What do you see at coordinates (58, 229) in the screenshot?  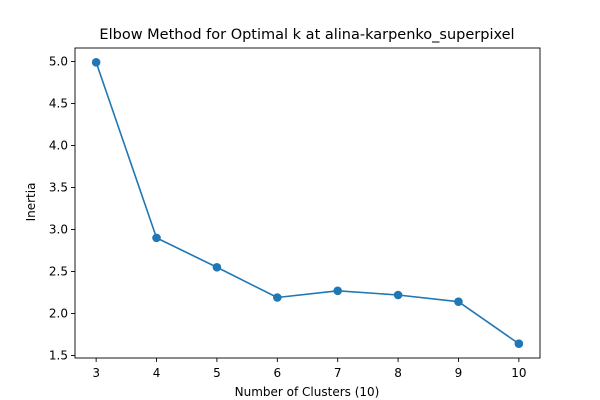 I see `y-tick-label: 3.0` at bounding box center [58, 229].